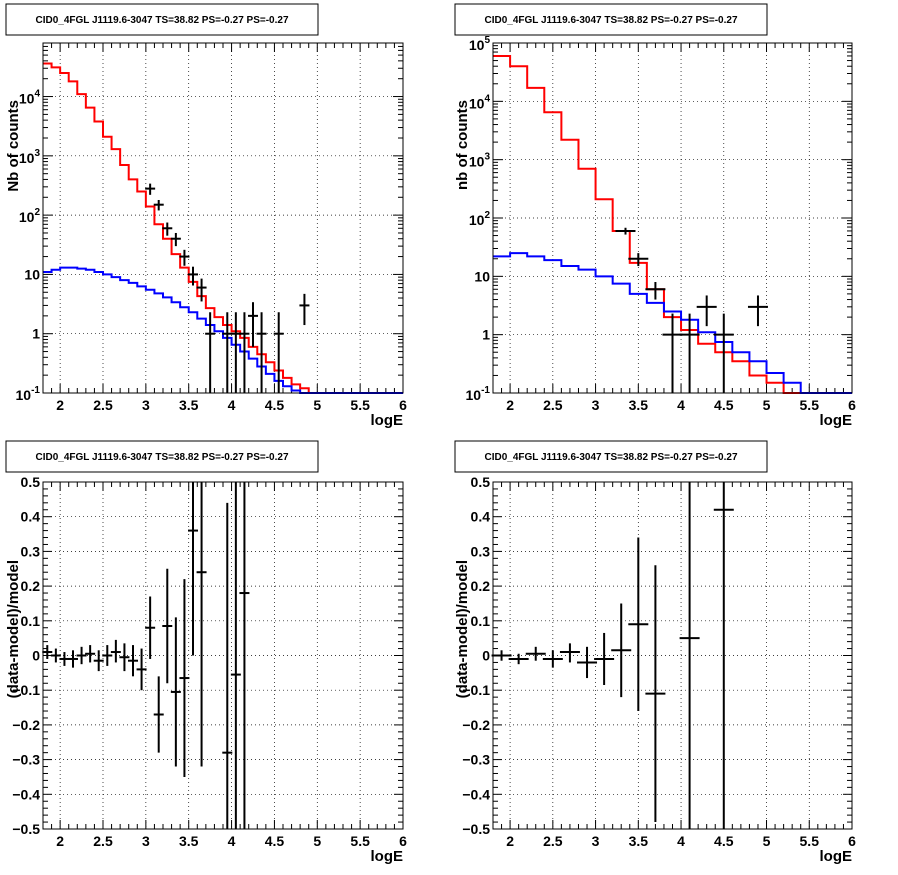 This screenshot has height=875, width=898. I want to click on y-tick-label: 0.3, so click(31, 551).